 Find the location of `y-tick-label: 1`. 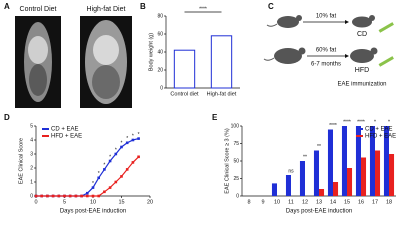

y-tick-label: 1 is located at coordinates (31, 182).